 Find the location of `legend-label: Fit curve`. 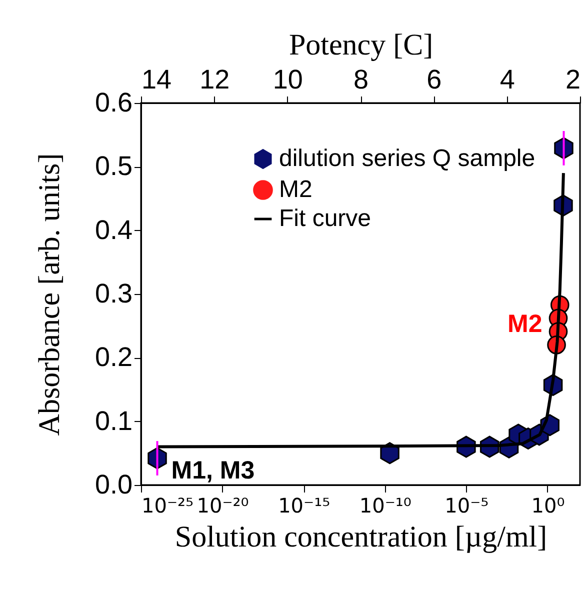

legend-label: Fit curve is located at coordinates (325, 218).